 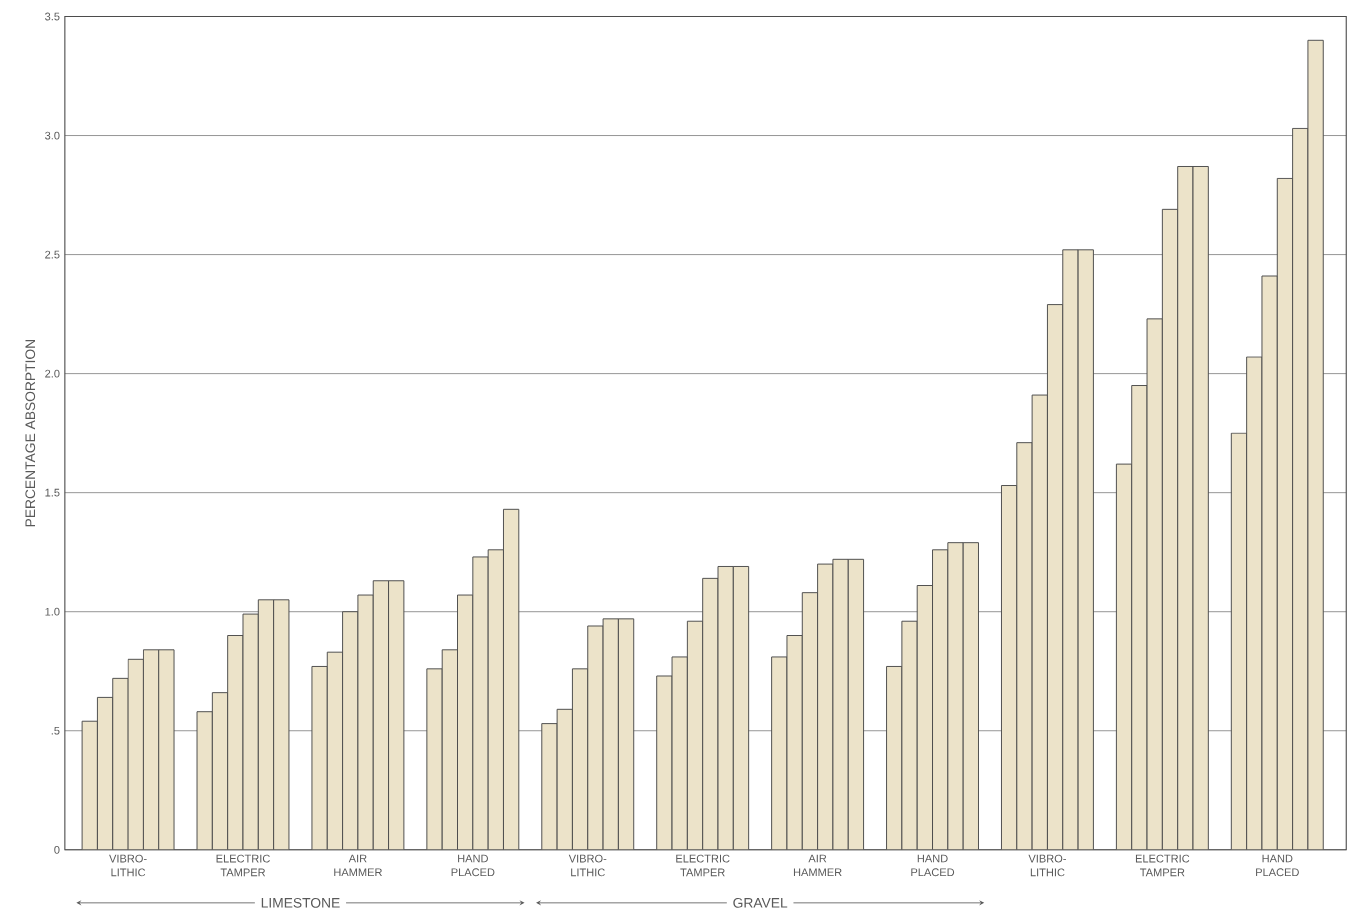 I want to click on y-tick-label: 0, so click(x=57, y=850).